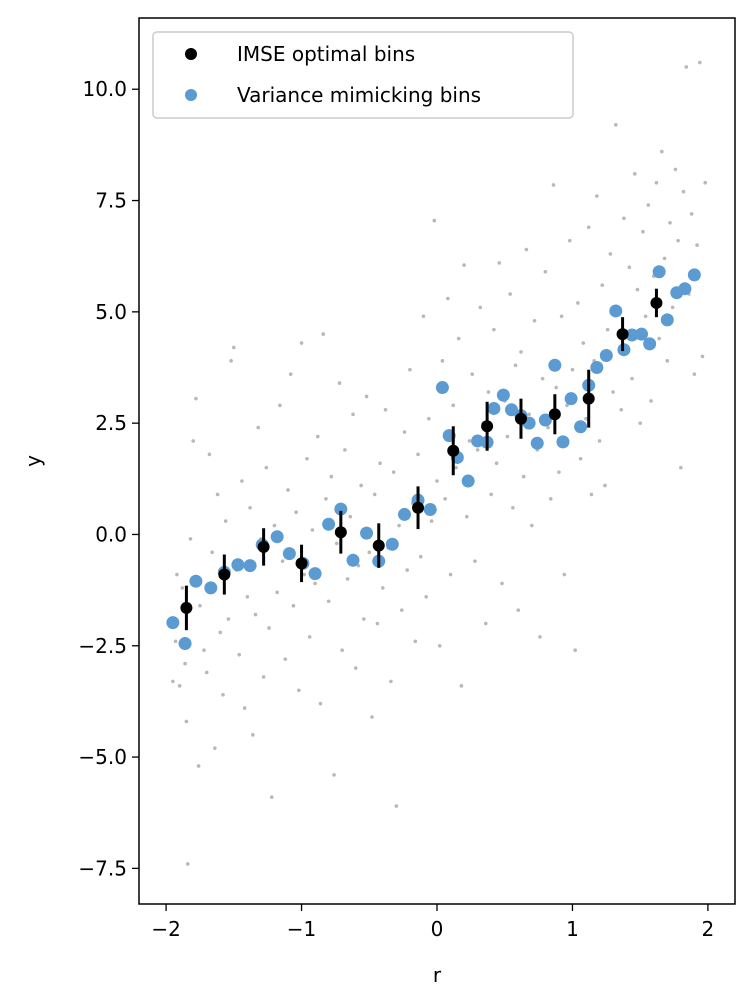 This screenshot has width=753, height=1006. Describe the element at coordinates (437, 929) in the screenshot. I see `x-tick-label: 0` at that location.